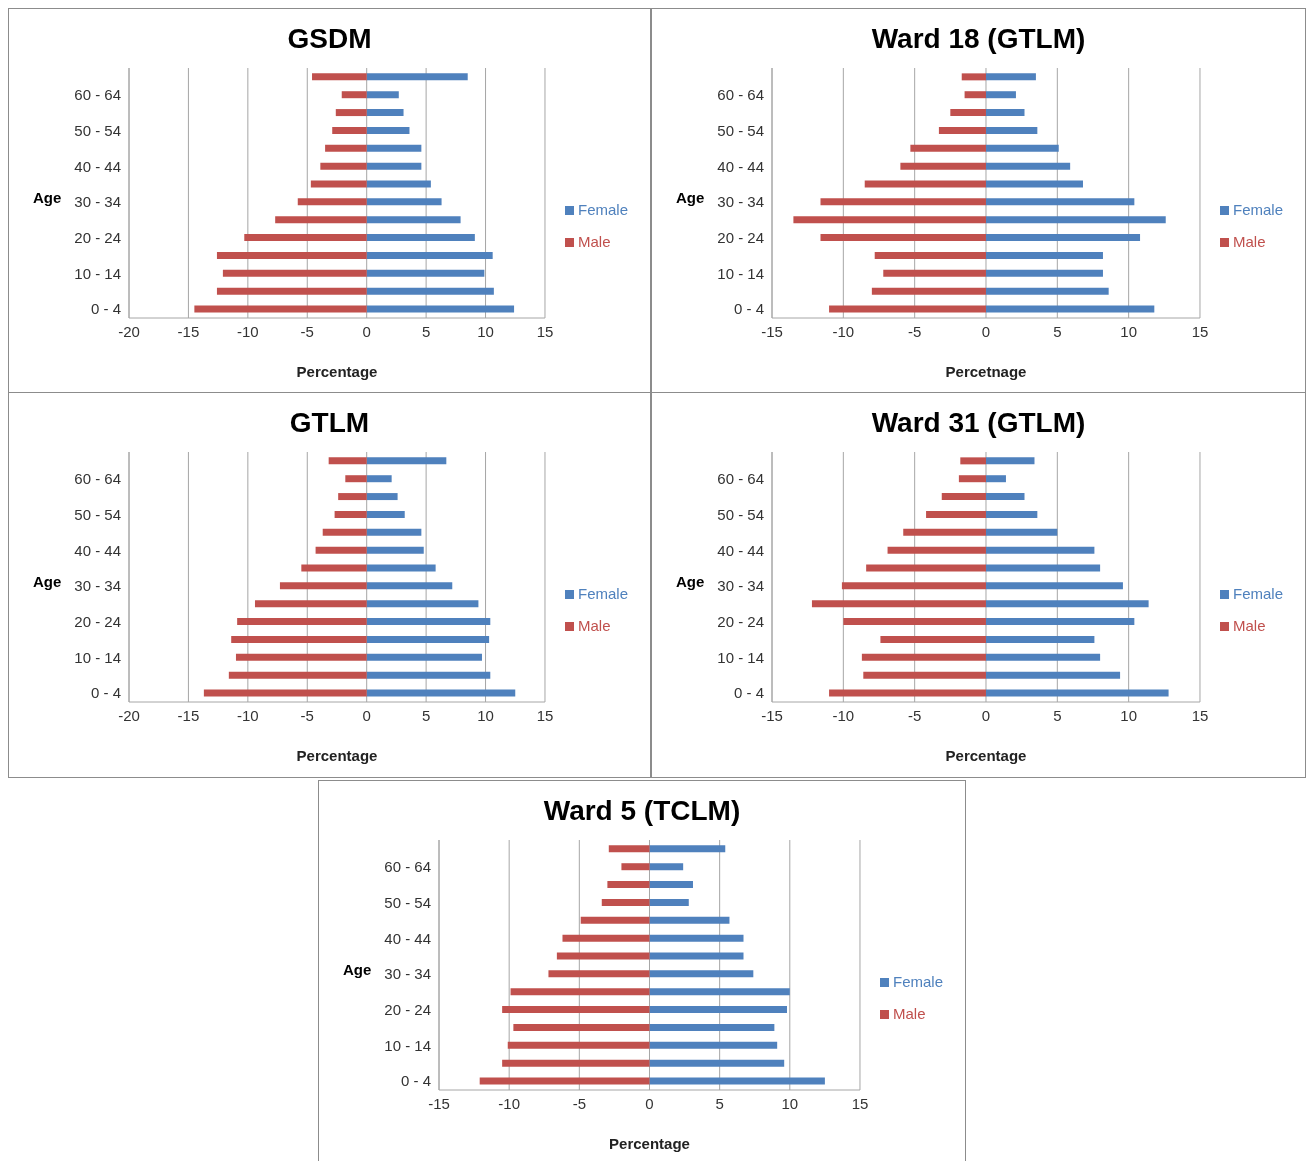 The height and width of the screenshot is (1161, 1308). I want to click on x-tick-label: -20, so click(129, 331).